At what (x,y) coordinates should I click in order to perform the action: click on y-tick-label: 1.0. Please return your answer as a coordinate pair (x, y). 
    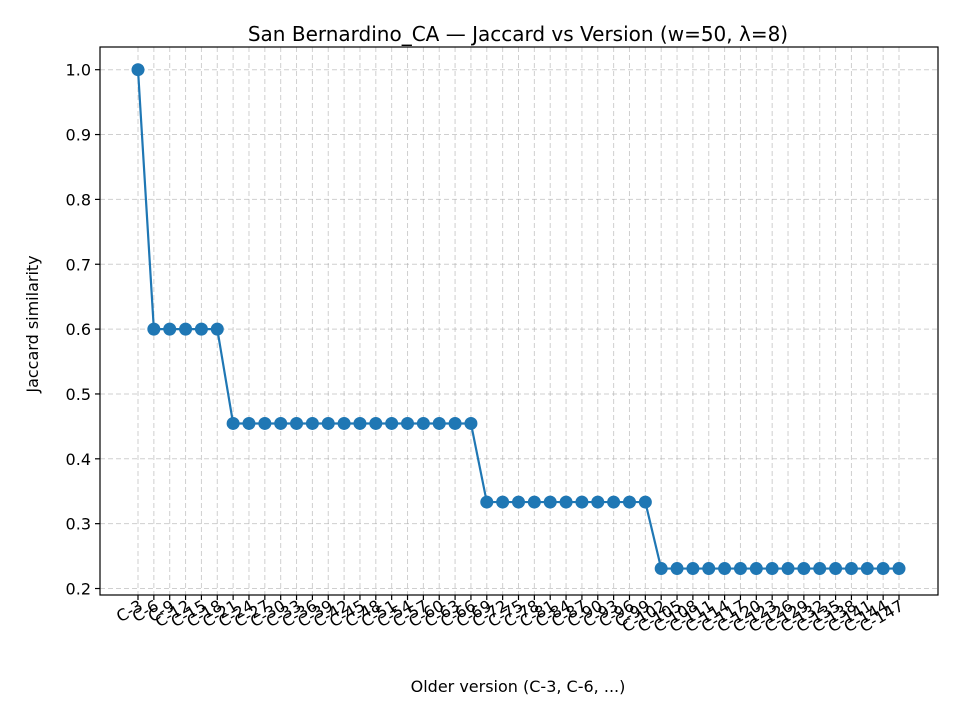
    Looking at the image, I should click on (78, 70).